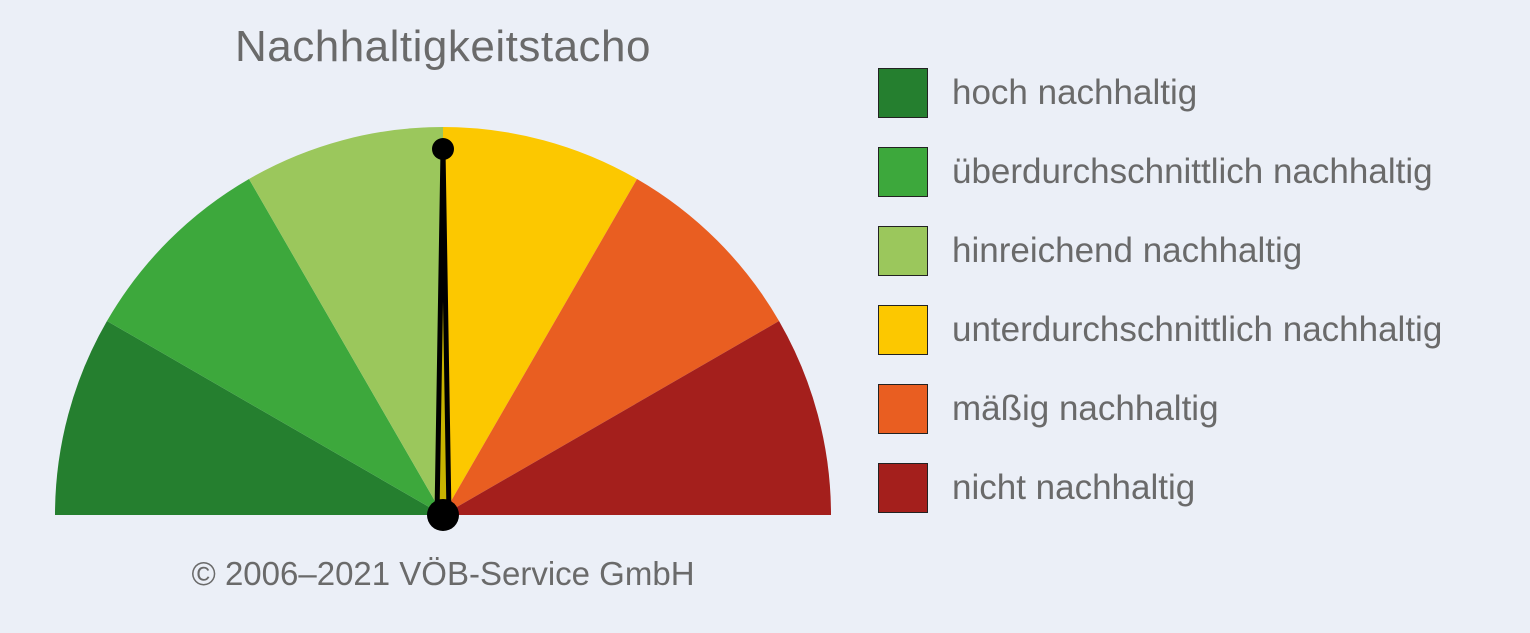 Image resolution: width=1530 pixels, height=633 pixels. What do you see at coordinates (1074, 487) in the screenshot?
I see `legend-label-nicht: nicht nachhaltig` at bounding box center [1074, 487].